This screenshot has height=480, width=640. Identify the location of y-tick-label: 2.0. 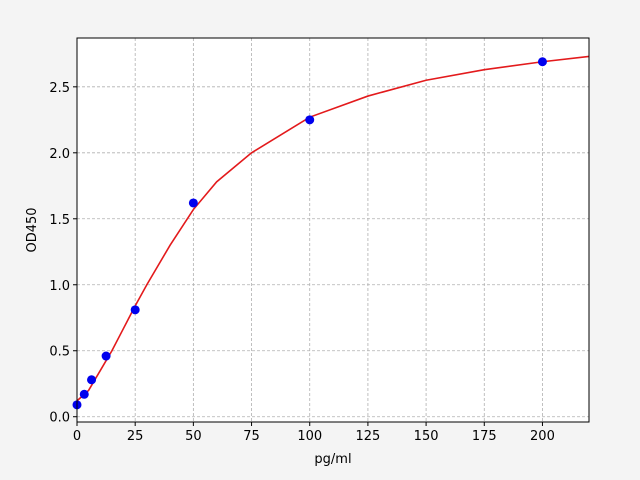
(59, 154).